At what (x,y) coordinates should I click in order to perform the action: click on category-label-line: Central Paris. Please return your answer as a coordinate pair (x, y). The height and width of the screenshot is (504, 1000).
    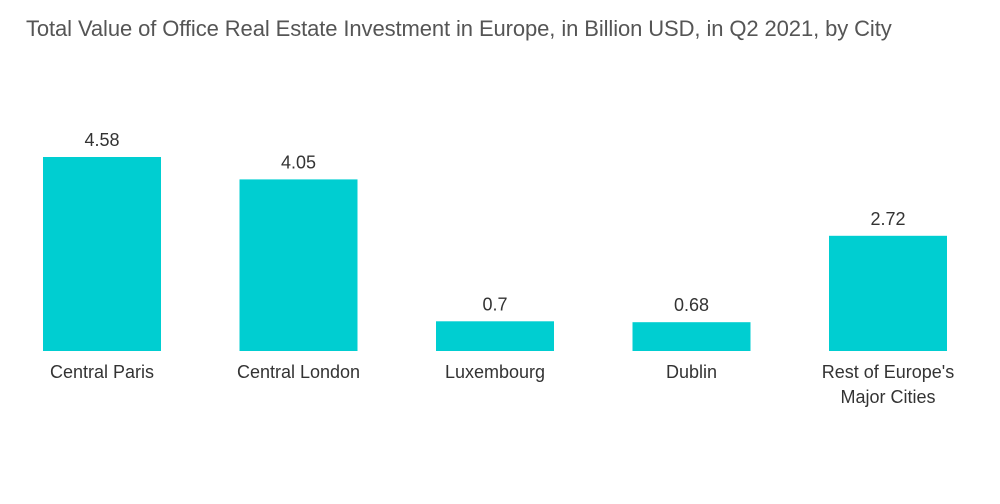
    Looking at the image, I should click on (102, 372).